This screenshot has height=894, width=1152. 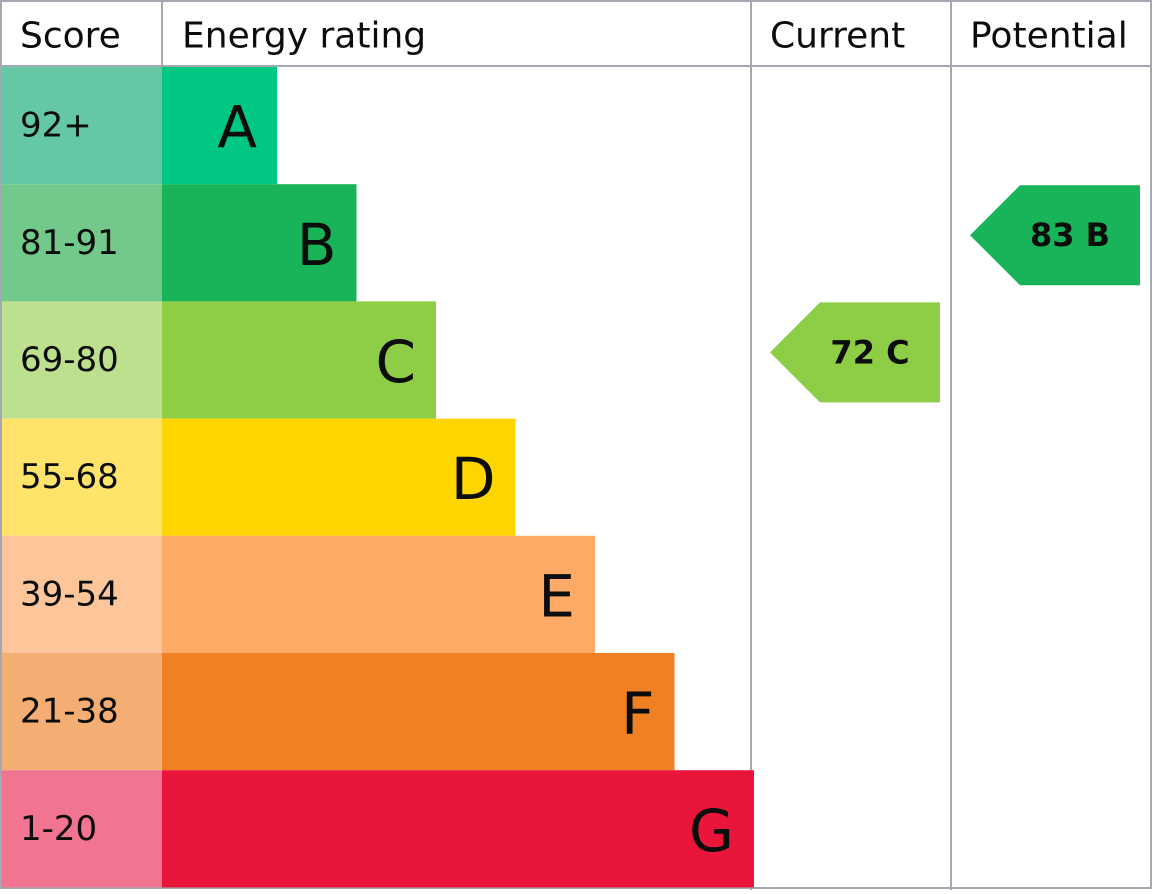 I want to click on rating-letter: E, so click(x=556, y=596).